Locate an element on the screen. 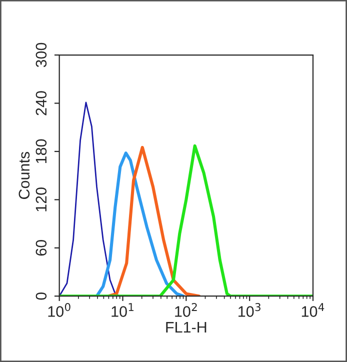 The height and width of the screenshot is (362, 347). x-tick-label: 10$^{1}$ is located at coordinates (123, 310).